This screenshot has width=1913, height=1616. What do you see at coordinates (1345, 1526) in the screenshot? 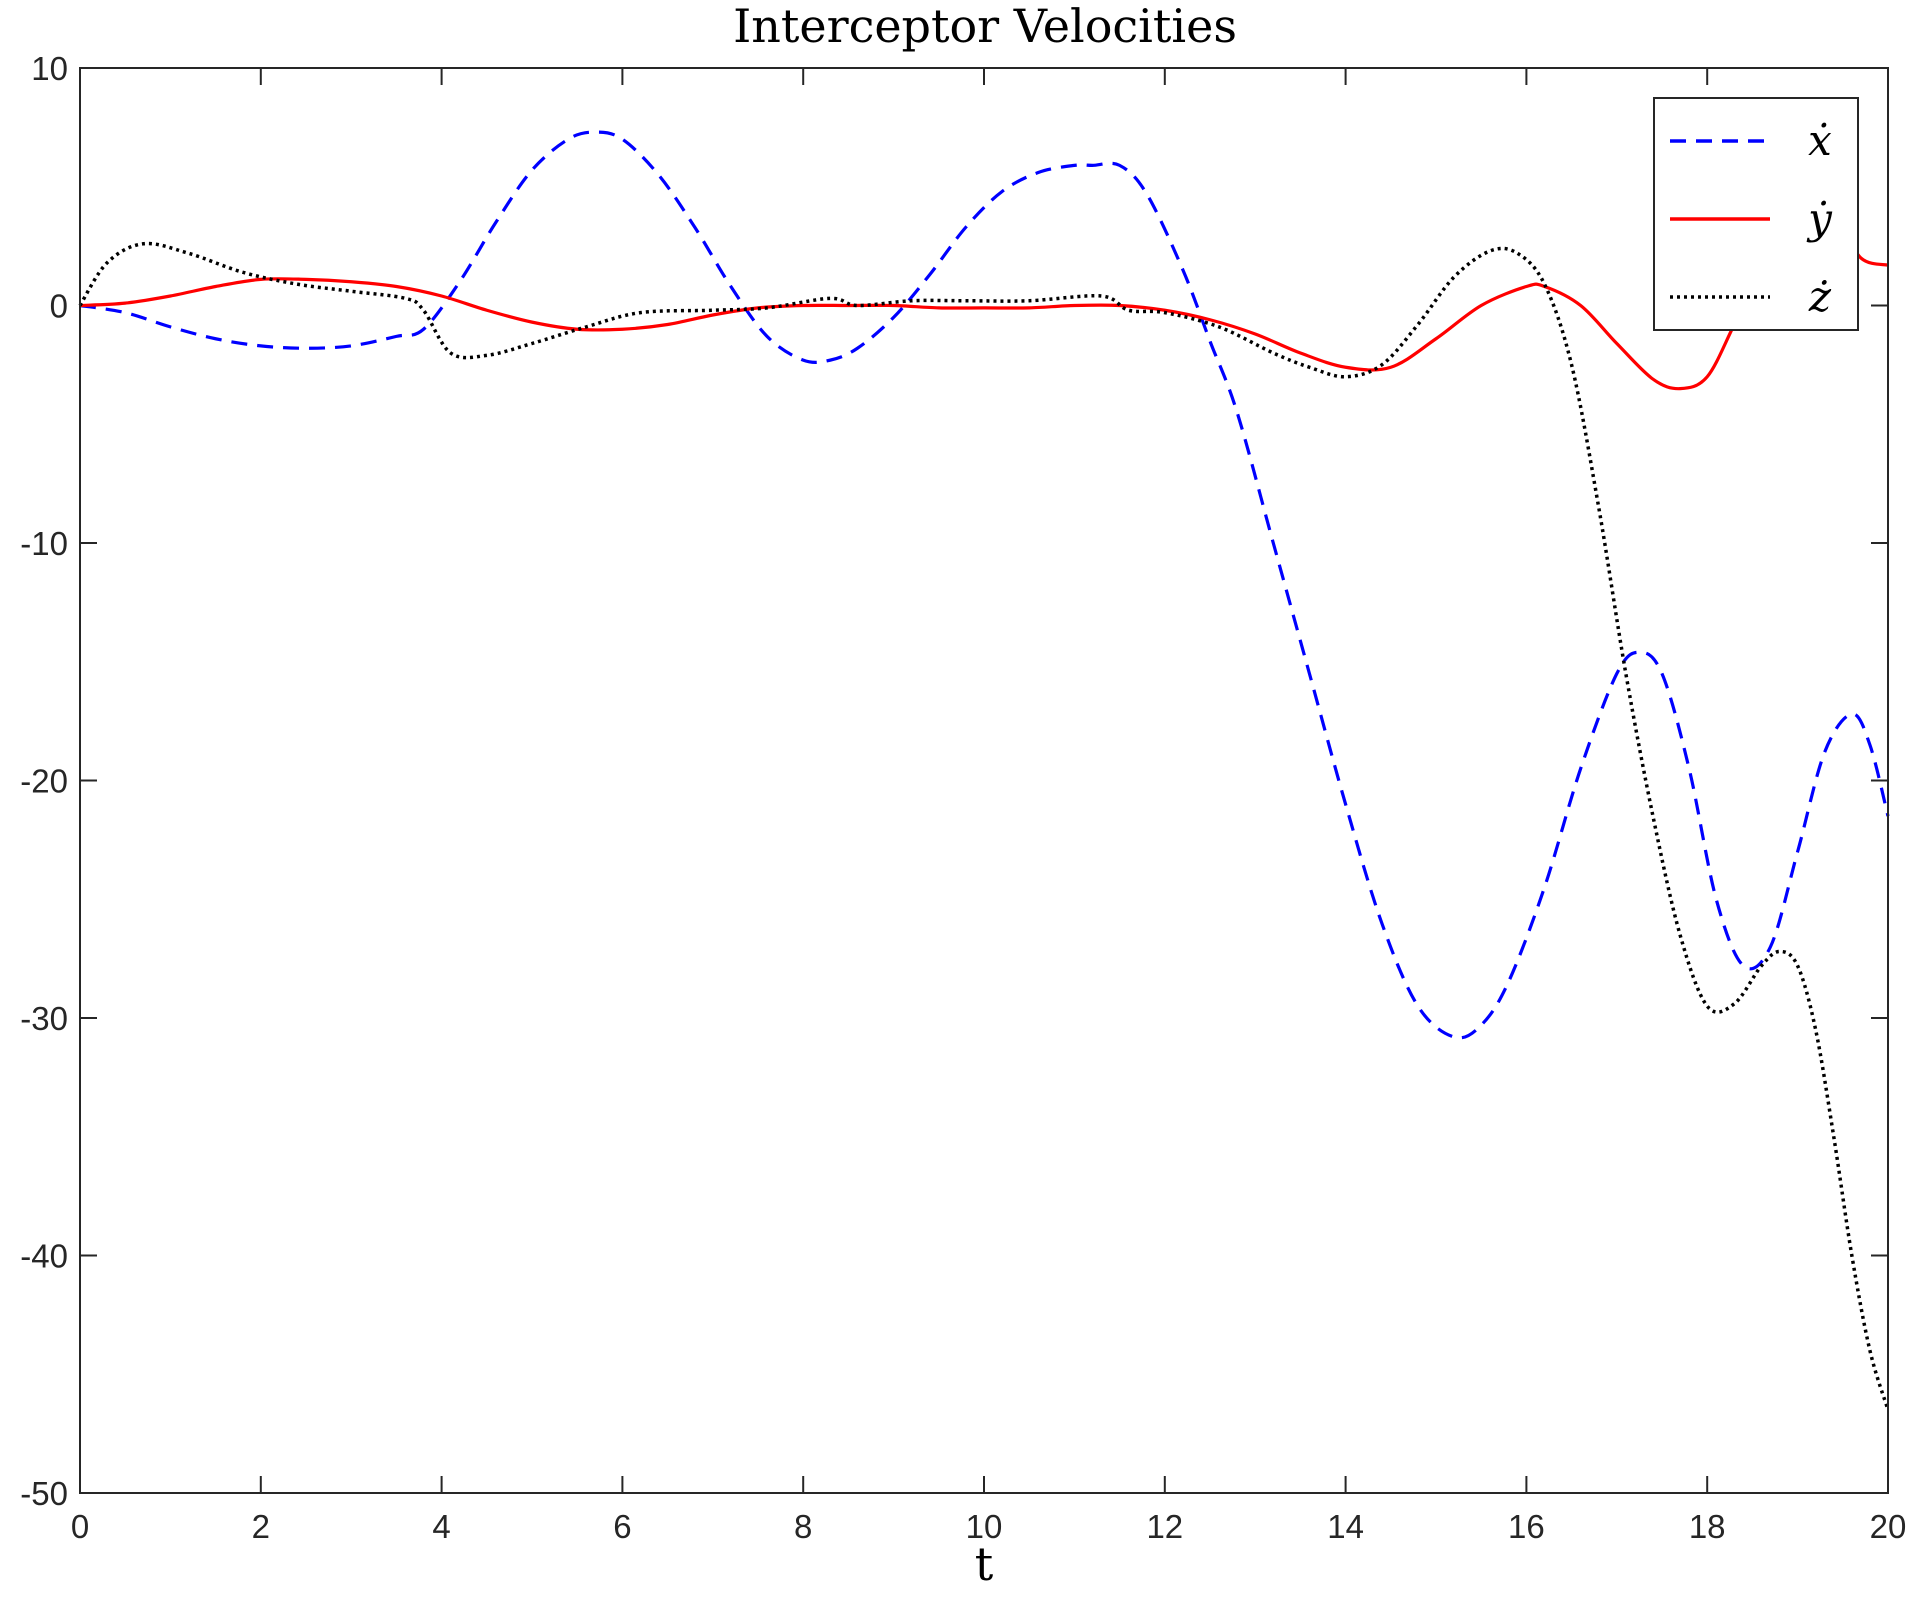
I see `x-tick-label: 14` at bounding box center [1345, 1526].